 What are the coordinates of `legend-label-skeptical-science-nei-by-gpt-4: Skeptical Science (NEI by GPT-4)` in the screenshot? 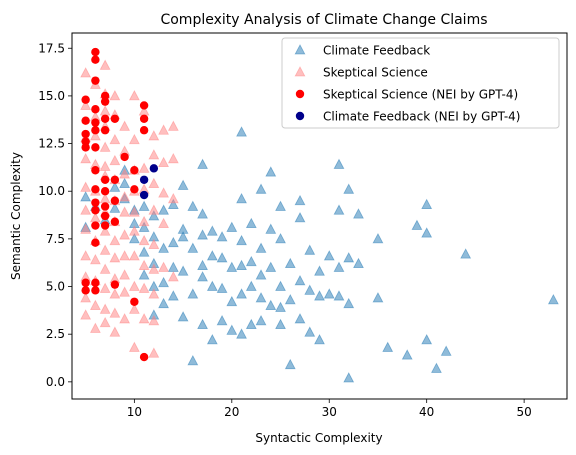 It's located at (420, 95).